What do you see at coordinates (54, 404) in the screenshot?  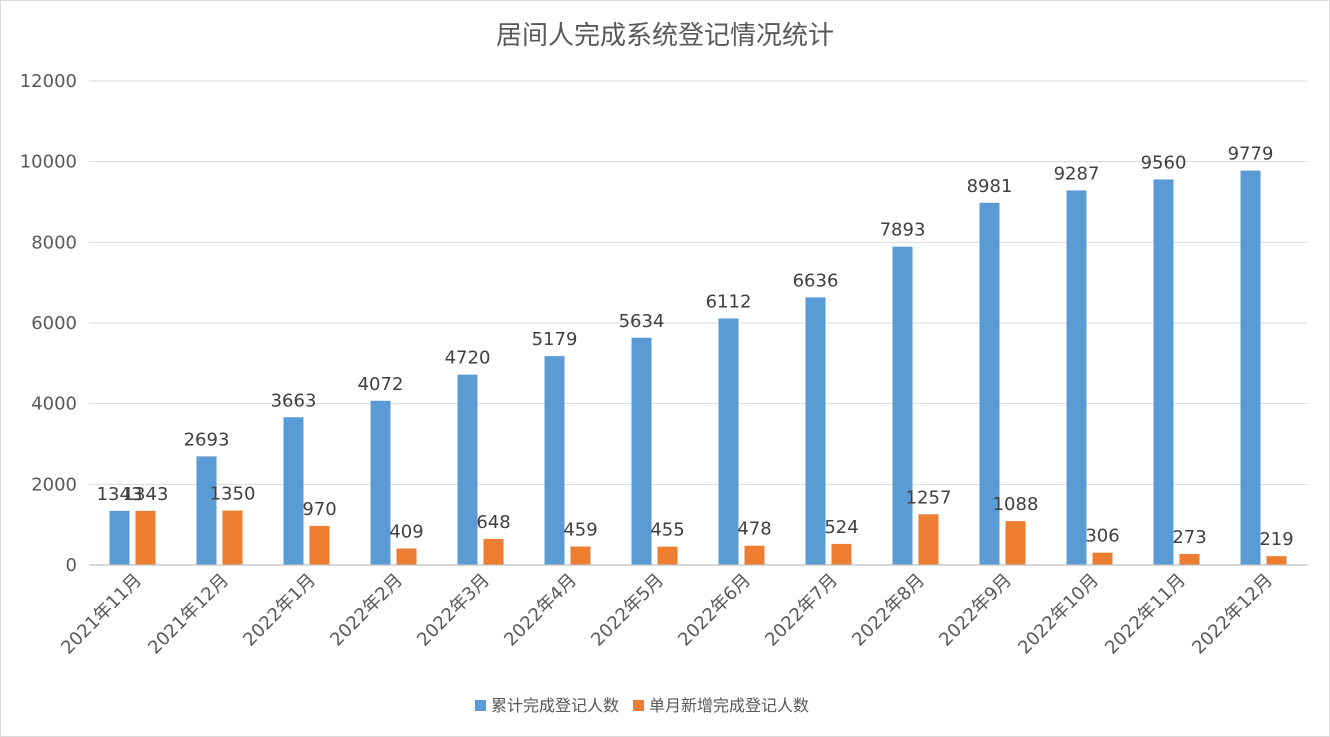 I see `y-tick-label: 4000` at bounding box center [54, 404].